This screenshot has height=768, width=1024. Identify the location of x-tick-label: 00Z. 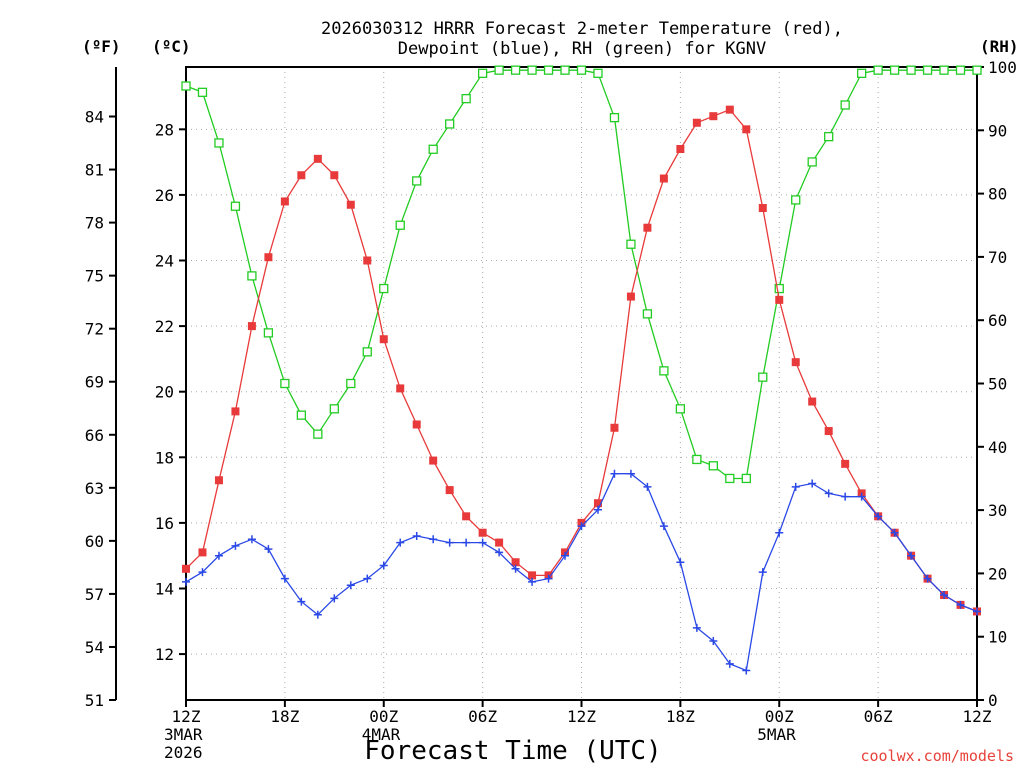
(383, 716).